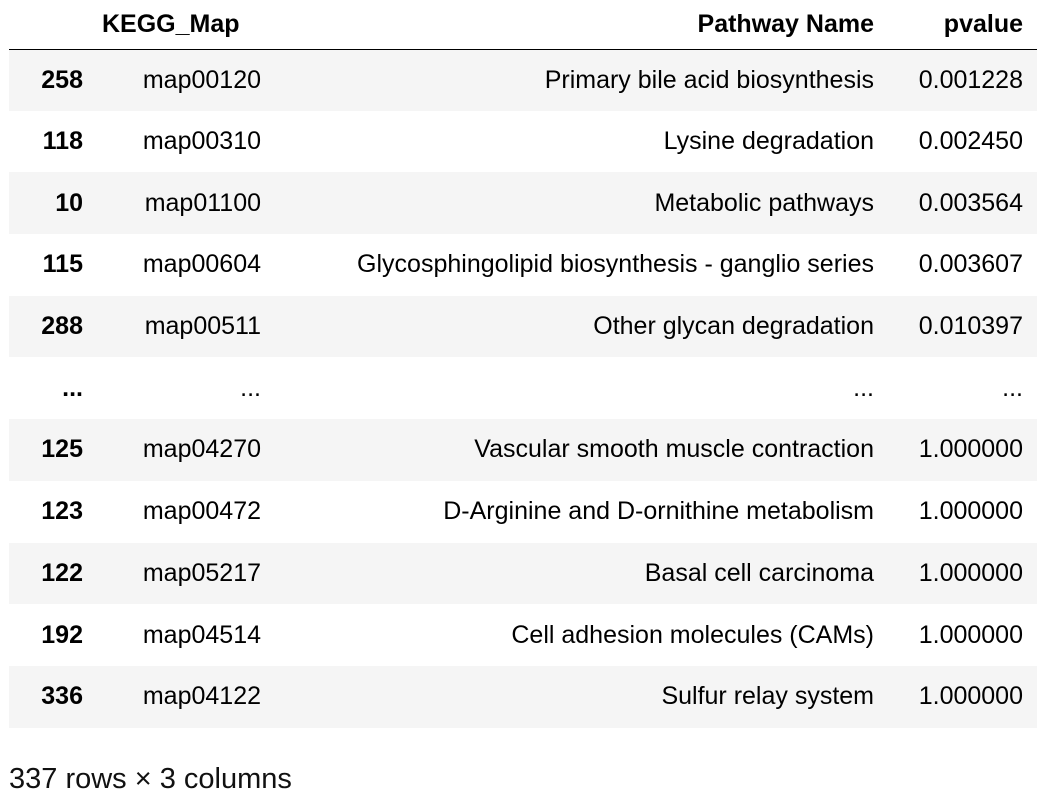 Image resolution: width=1040 pixels, height=805 pixels. Describe the element at coordinates (62, 264) in the screenshot. I see `row-index: 115` at that location.